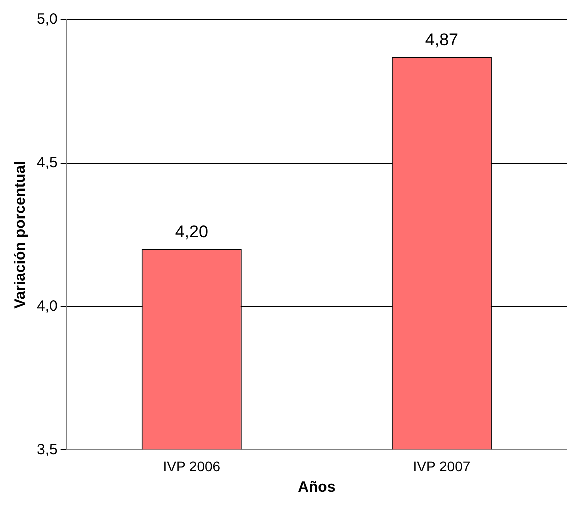  What do you see at coordinates (21, 235) in the screenshot?
I see `y-axis-title: Variación porcentual` at bounding box center [21, 235].